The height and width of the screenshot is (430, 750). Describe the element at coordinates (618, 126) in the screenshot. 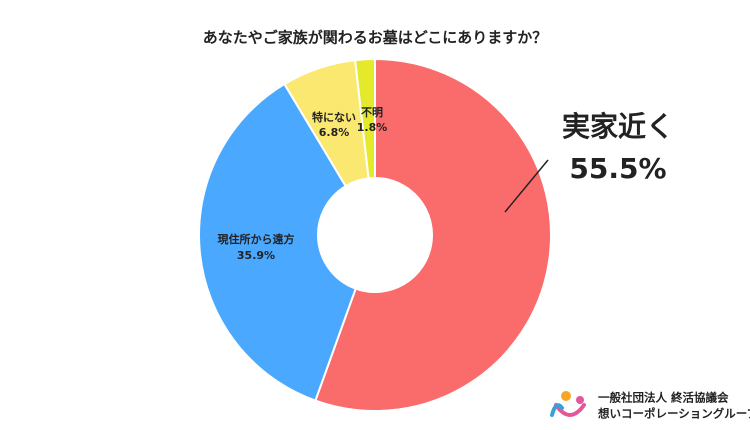

I see `slice-label: 実家近く` at that location.